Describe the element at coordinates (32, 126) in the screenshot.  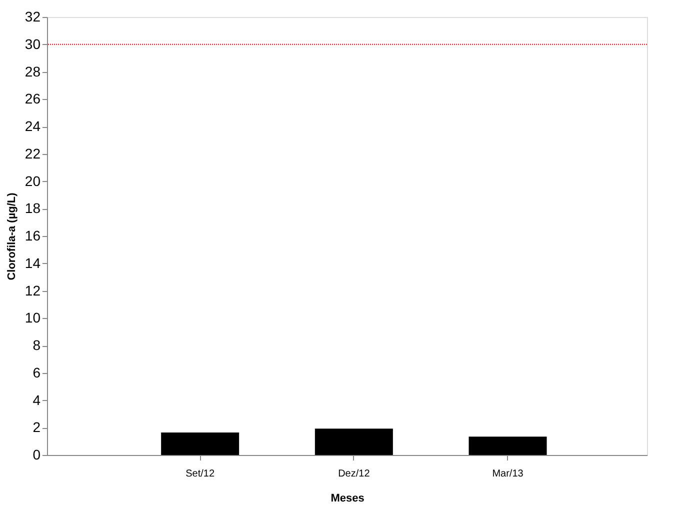
I see `y-tick-label: 24` at that location.